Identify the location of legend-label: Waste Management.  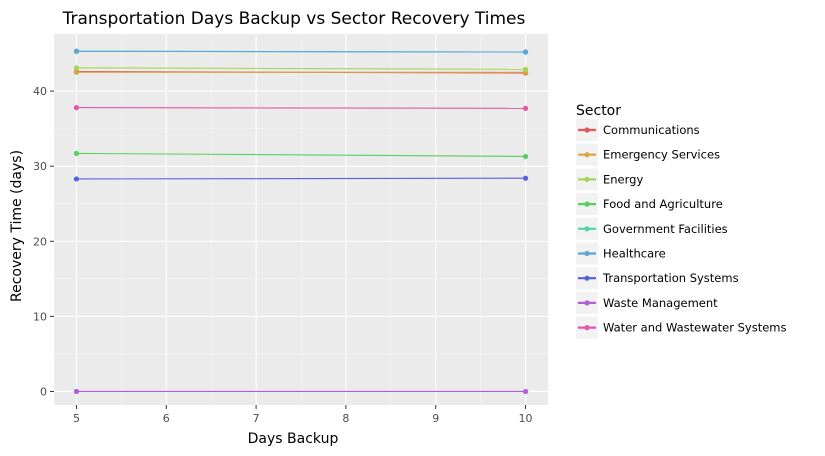
(660, 303).